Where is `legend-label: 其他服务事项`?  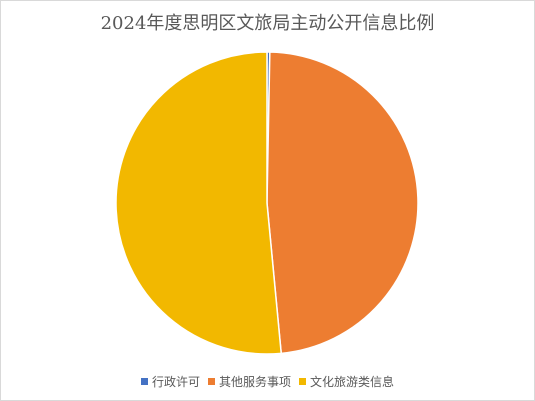 legend-label: 其他服务事项 is located at coordinates (254, 382).